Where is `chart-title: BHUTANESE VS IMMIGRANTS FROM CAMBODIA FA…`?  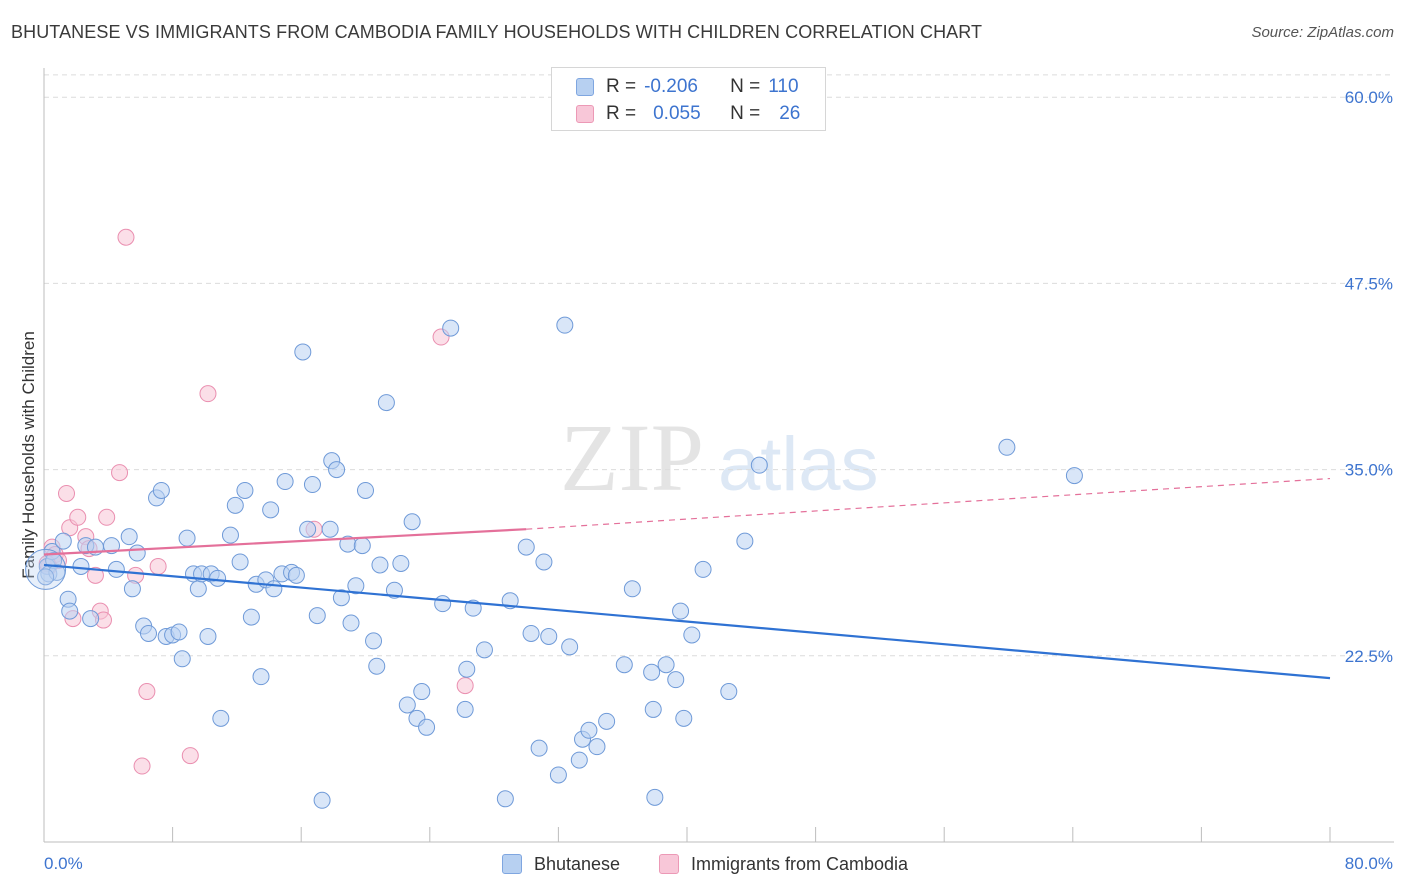
chart-title: BHUTANESE VS IMMIGRANTS FROM CAMBODIA FA… is located at coordinates (497, 32).